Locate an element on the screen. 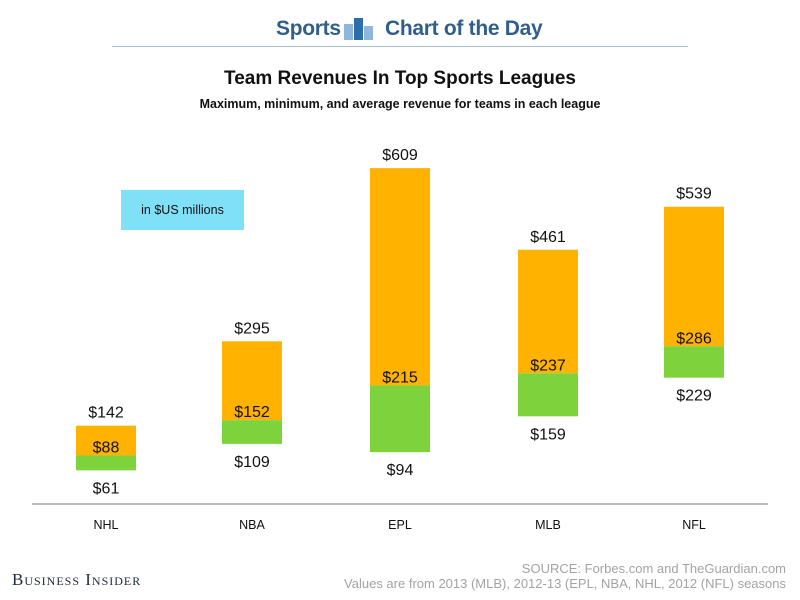 The width and height of the screenshot is (800, 600). source-text: SOURCE: Forbes.com and TheGuardian.com is located at coordinates (653, 568).